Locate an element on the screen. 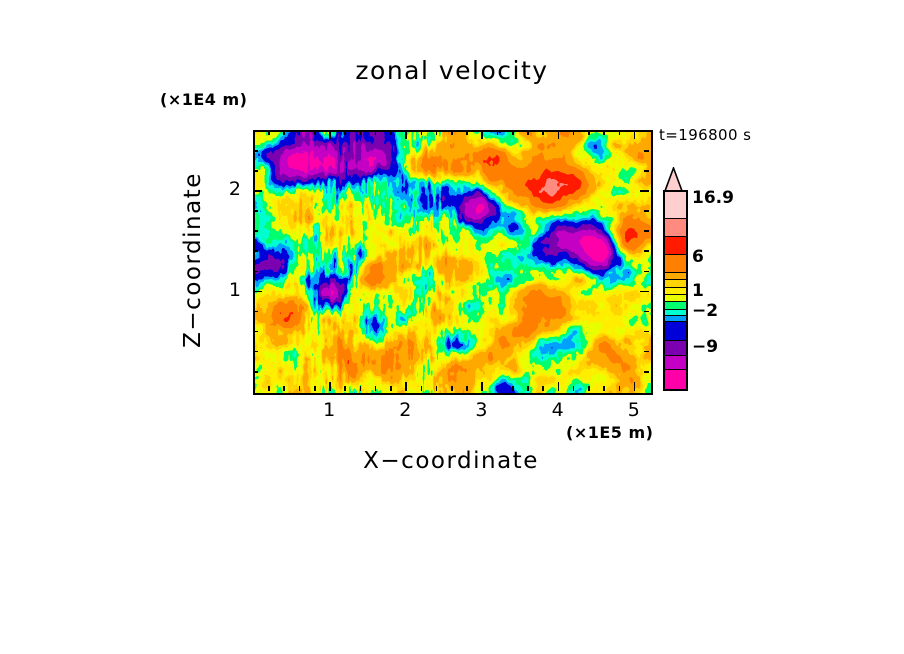  x-tick-label-4: 4 is located at coordinates (557, 410).